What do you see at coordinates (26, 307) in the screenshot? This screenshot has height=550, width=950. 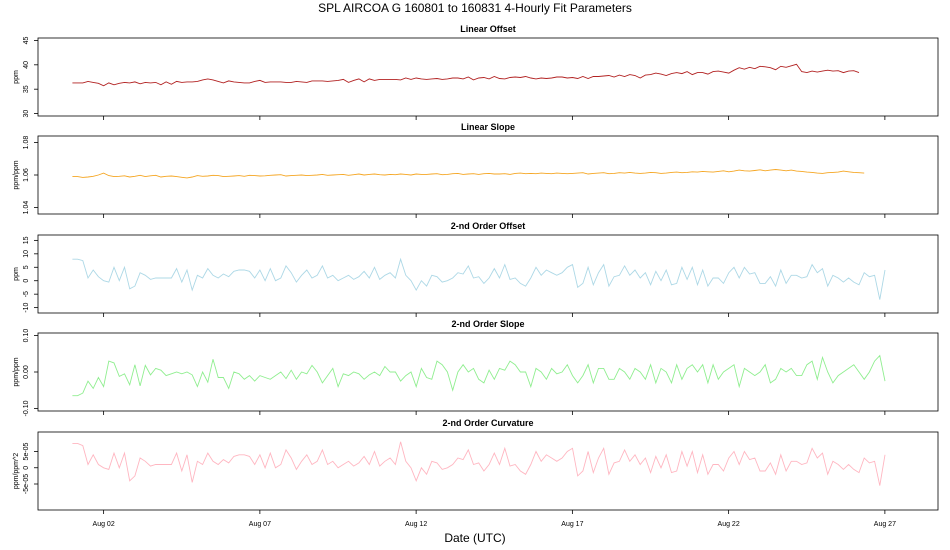 I see `y-tick-label: -10` at bounding box center [26, 307].